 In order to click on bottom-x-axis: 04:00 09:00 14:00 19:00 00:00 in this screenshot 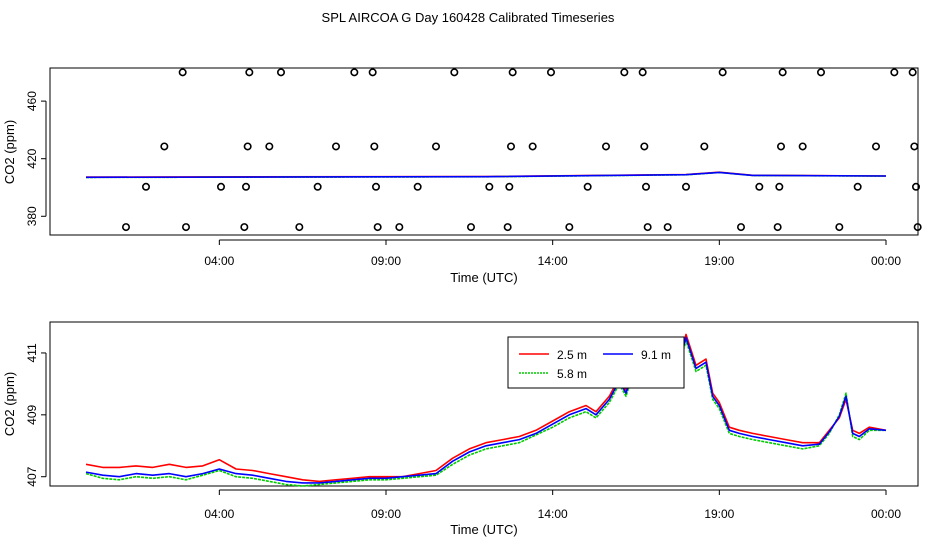, I will do `click(552, 505)`.